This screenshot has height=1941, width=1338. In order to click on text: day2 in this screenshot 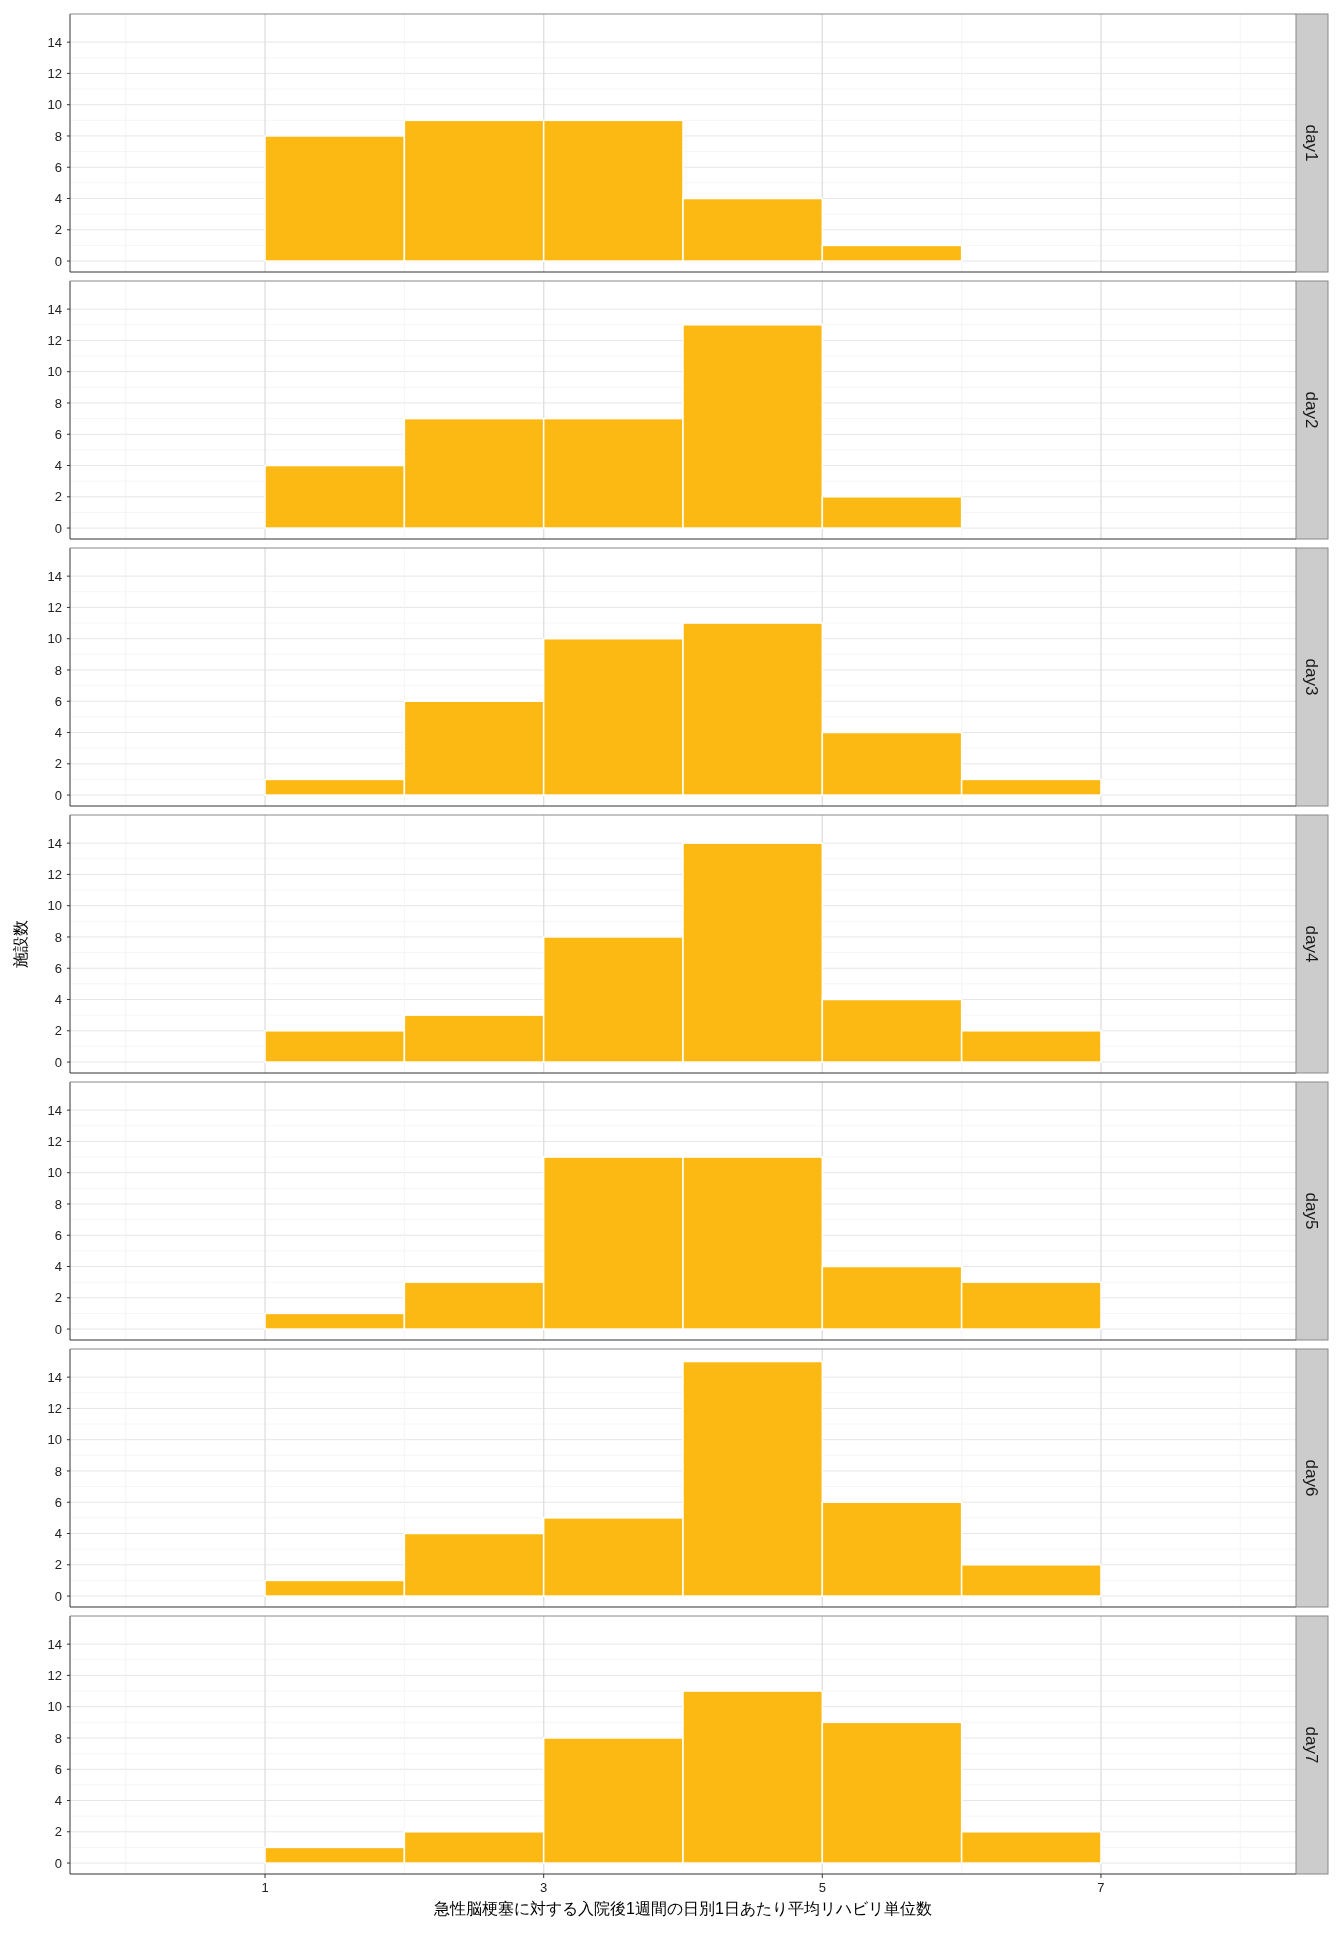, I will do `click(1312, 410)`.